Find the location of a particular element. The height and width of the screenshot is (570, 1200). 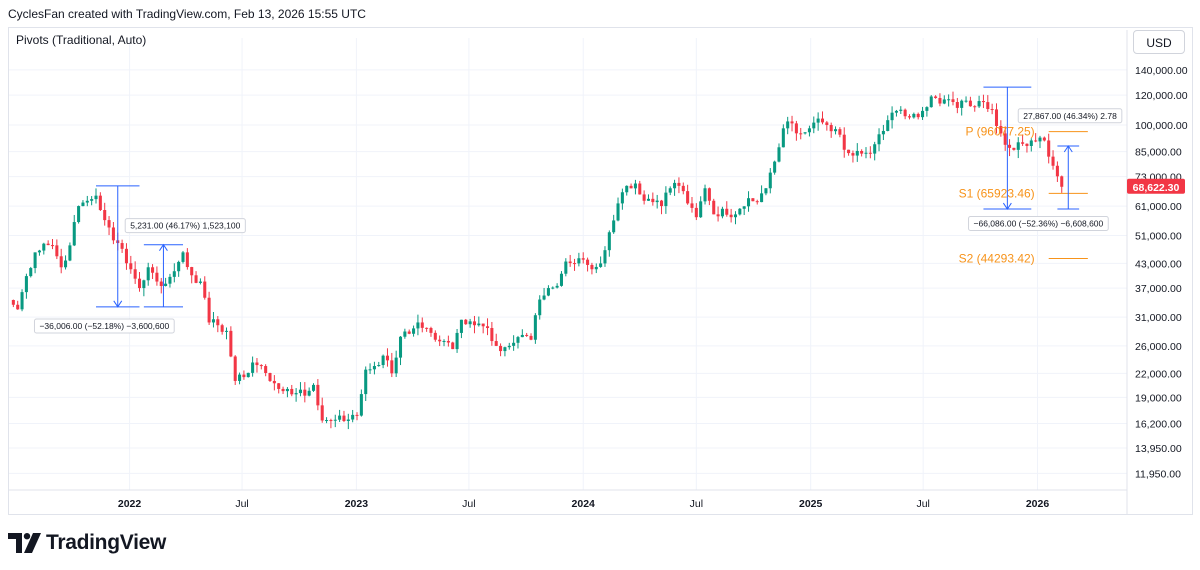

measure-label: −36,006.00 (−52.18%) −3,600,600 is located at coordinates (104, 326).